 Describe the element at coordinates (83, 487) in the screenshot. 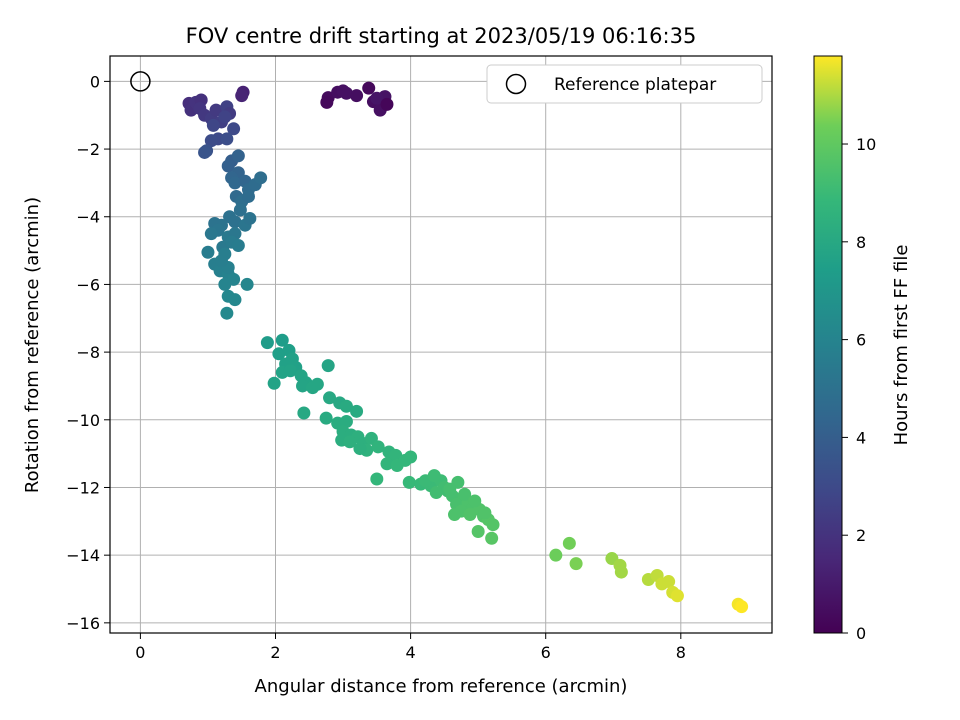

I see `y-tick-label: −12` at that location.